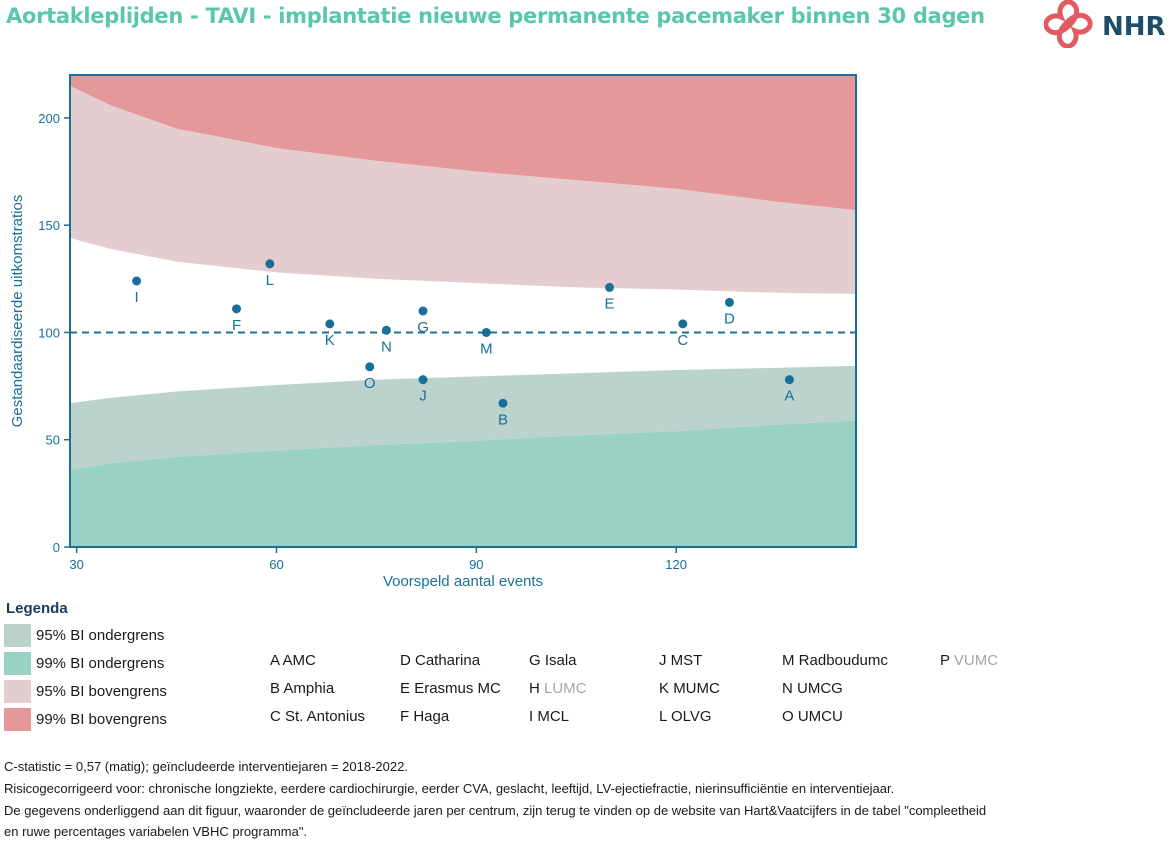 The image size is (1173, 843). What do you see at coordinates (277, 716) in the screenshot?
I see `center-code: C` at bounding box center [277, 716].